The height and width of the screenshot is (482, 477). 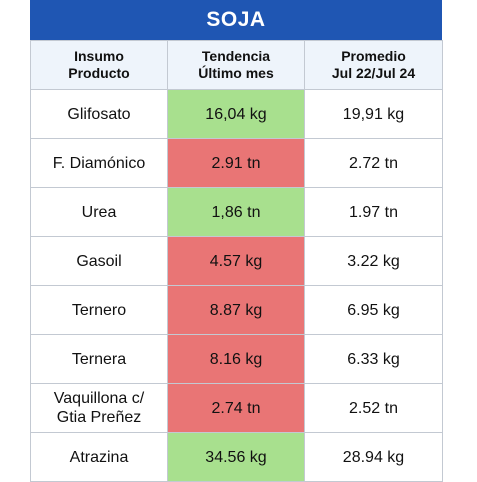 I want to click on average-cell: 19,91 kg, so click(x=373, y=114).